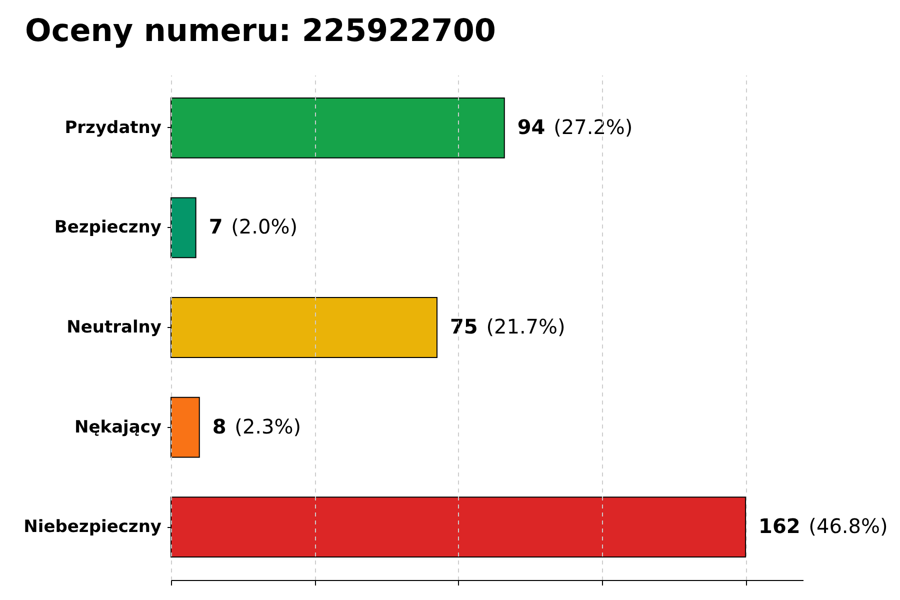  Describe the element at coordinates (253, 226) in the screenshot. I see `data-label: 7 (2.0%)` at that location.